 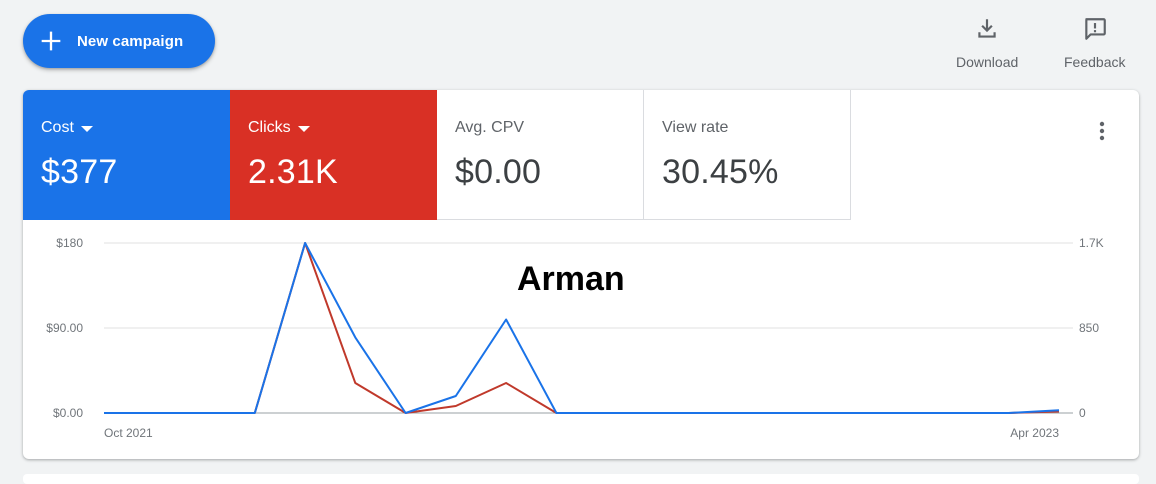 I want to click on more-options-button, so click(x=1102, y=131).